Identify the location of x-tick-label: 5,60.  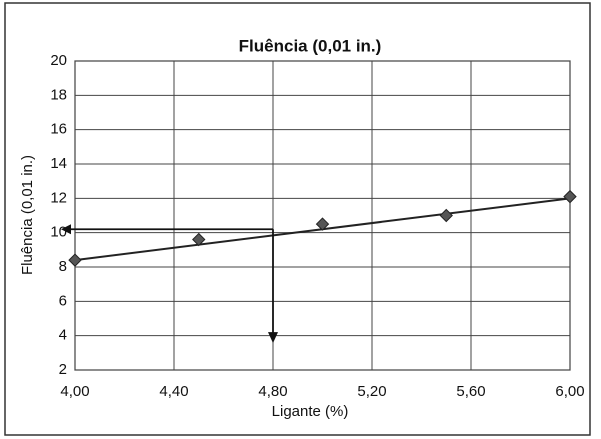
(470, 391).